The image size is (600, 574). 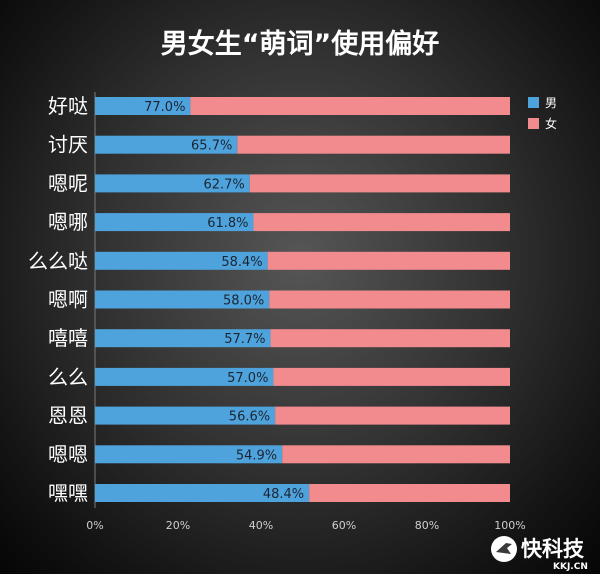 I want to click on category-label: 么么哒, so click(x=58, y=261).